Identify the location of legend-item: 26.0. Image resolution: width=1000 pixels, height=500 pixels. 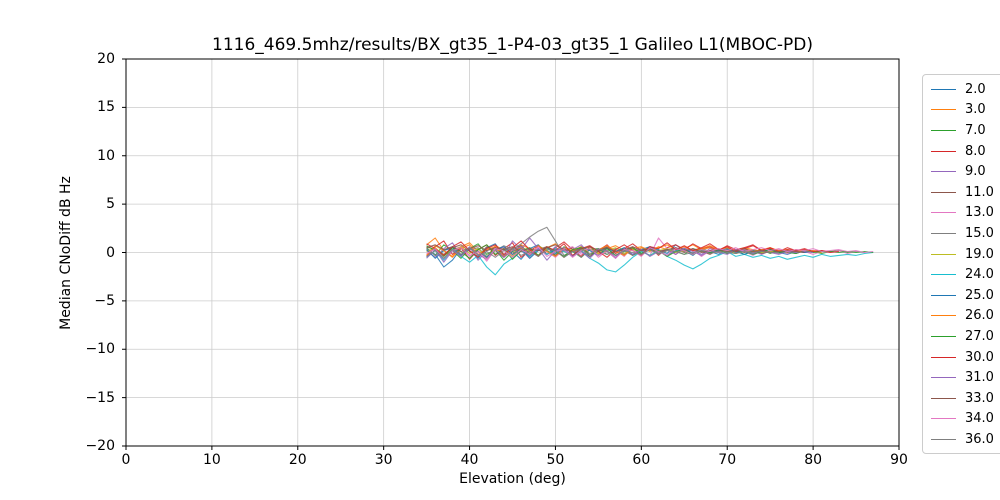
(965, 316).